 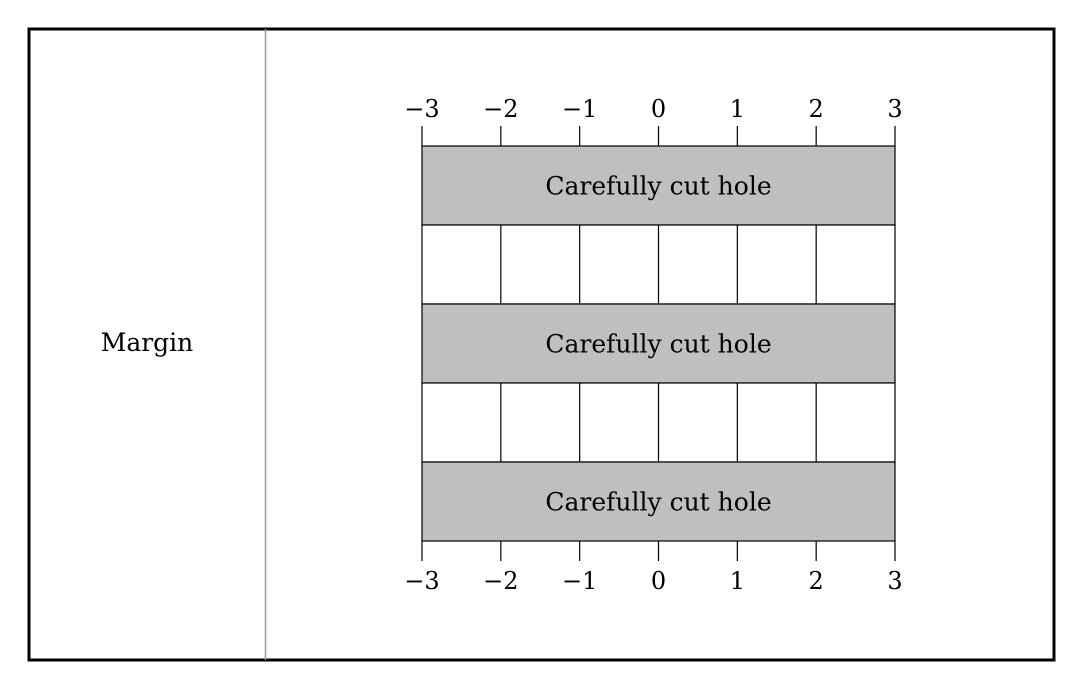 I want to click on top-tick-label: −1, so click(x=579, y=109).